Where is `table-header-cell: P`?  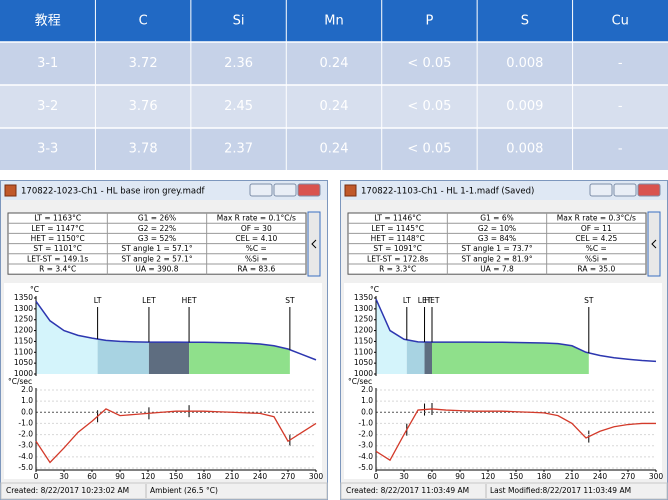
table-header-cell: P is located at coordinates (430, 21).